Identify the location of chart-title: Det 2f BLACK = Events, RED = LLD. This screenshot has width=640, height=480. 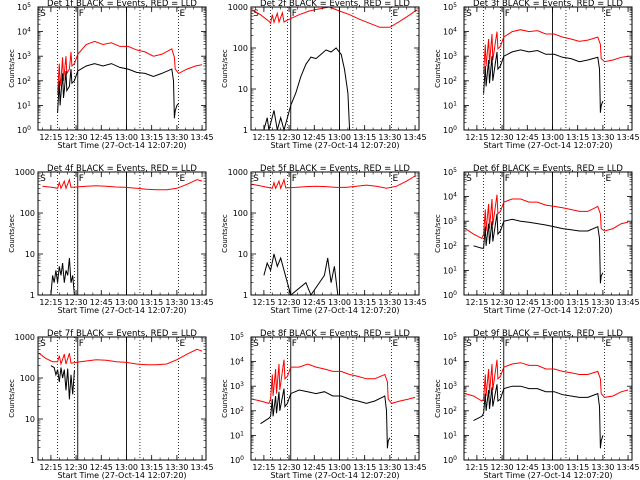
(335, 4).